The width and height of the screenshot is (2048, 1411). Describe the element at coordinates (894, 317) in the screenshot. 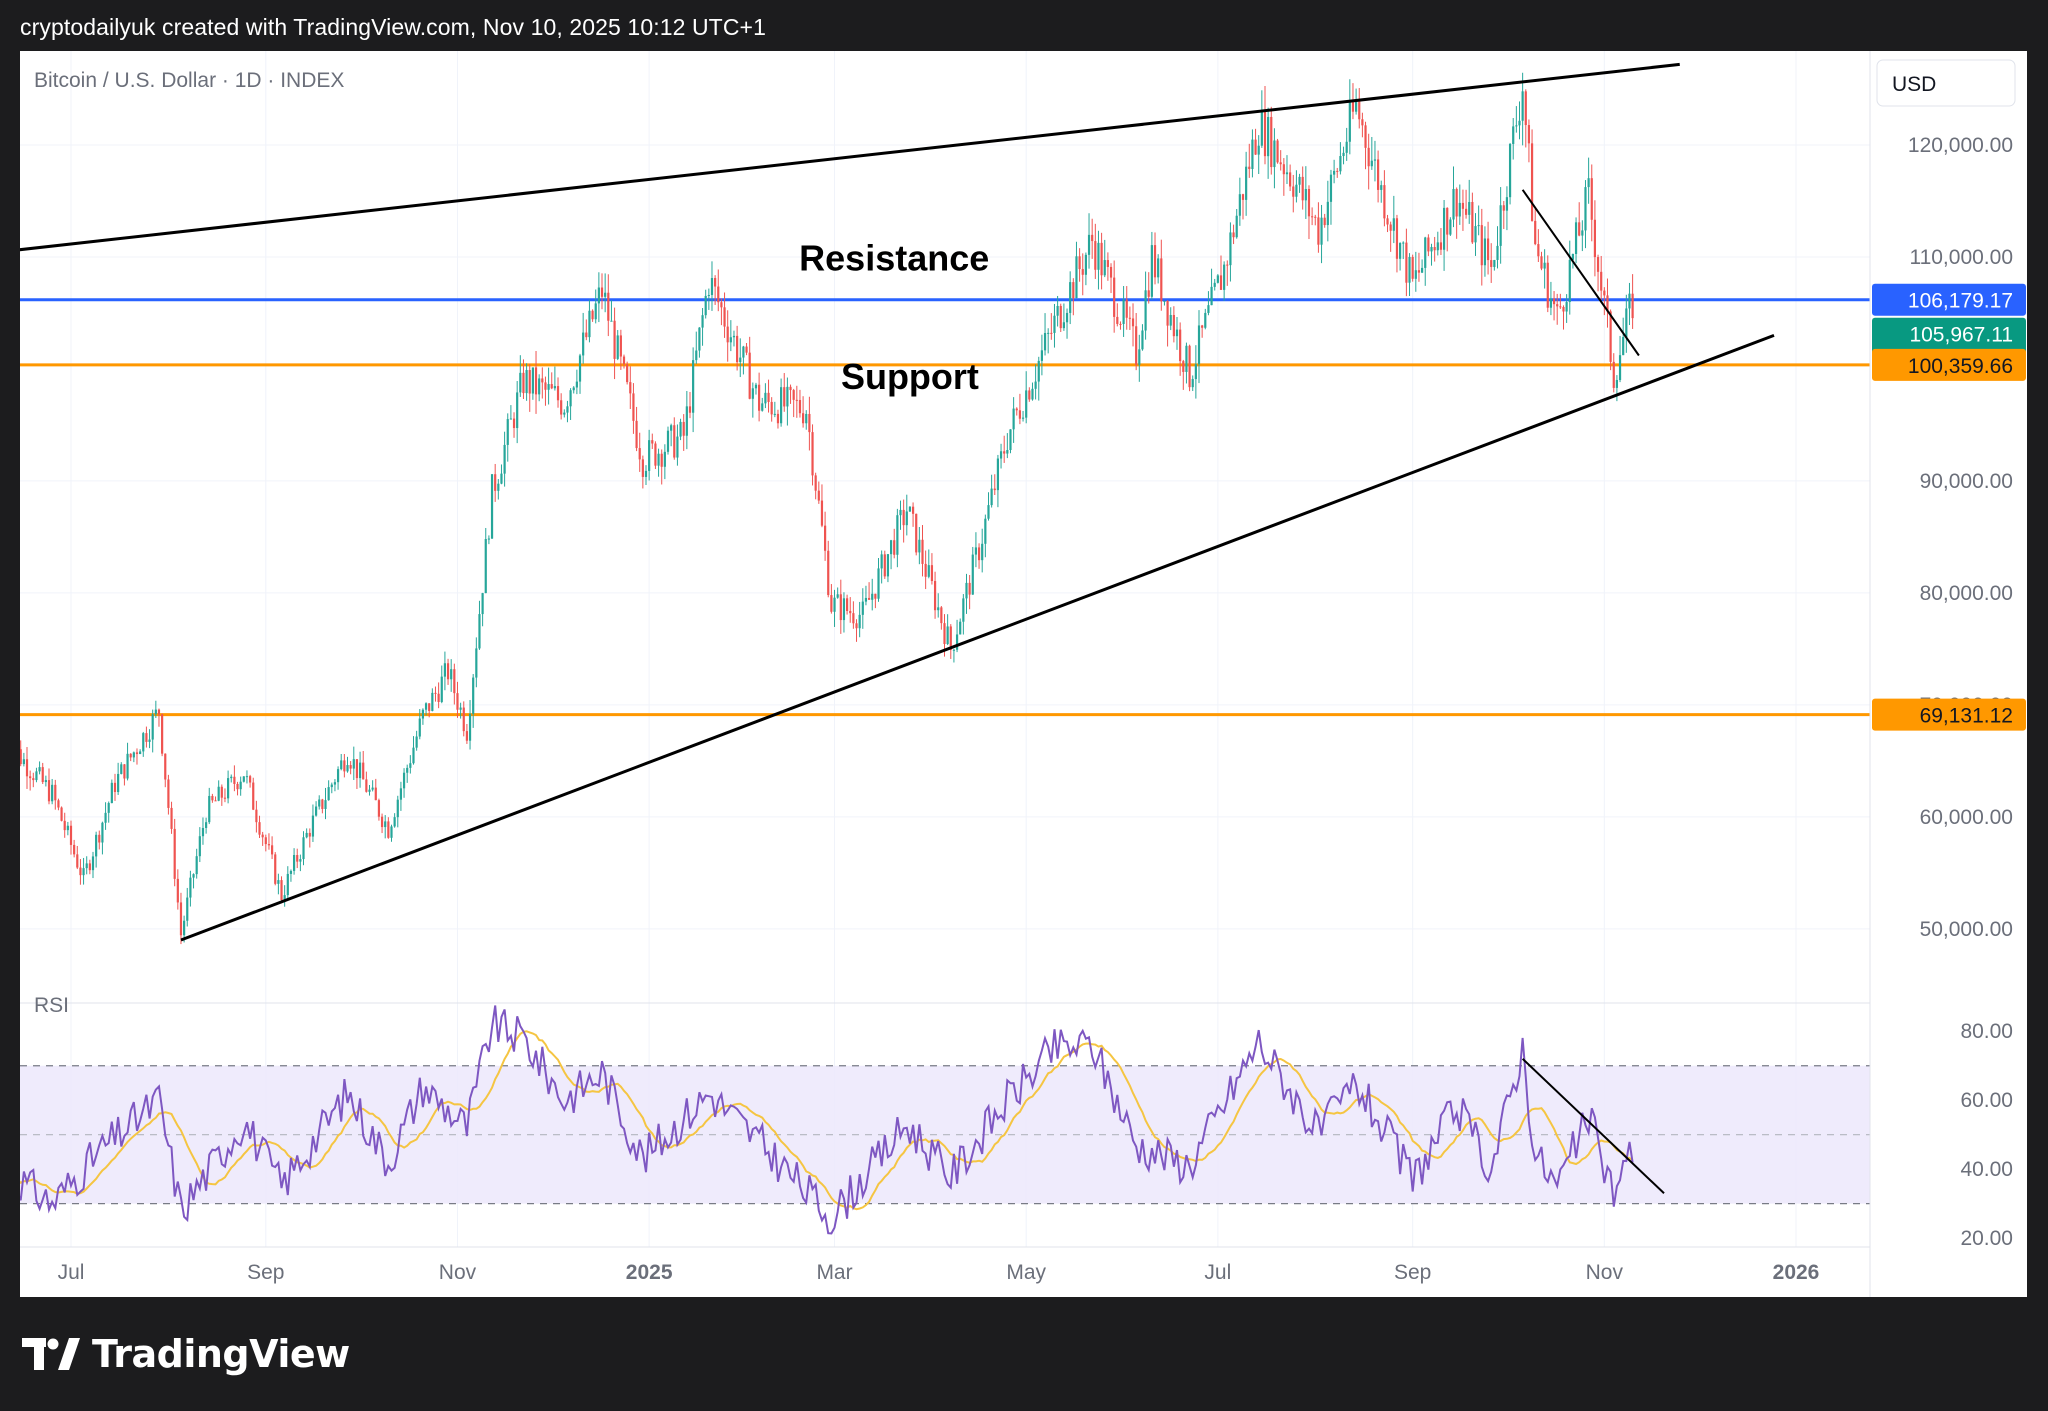

I see `annotations: Resistance Support` at that location.